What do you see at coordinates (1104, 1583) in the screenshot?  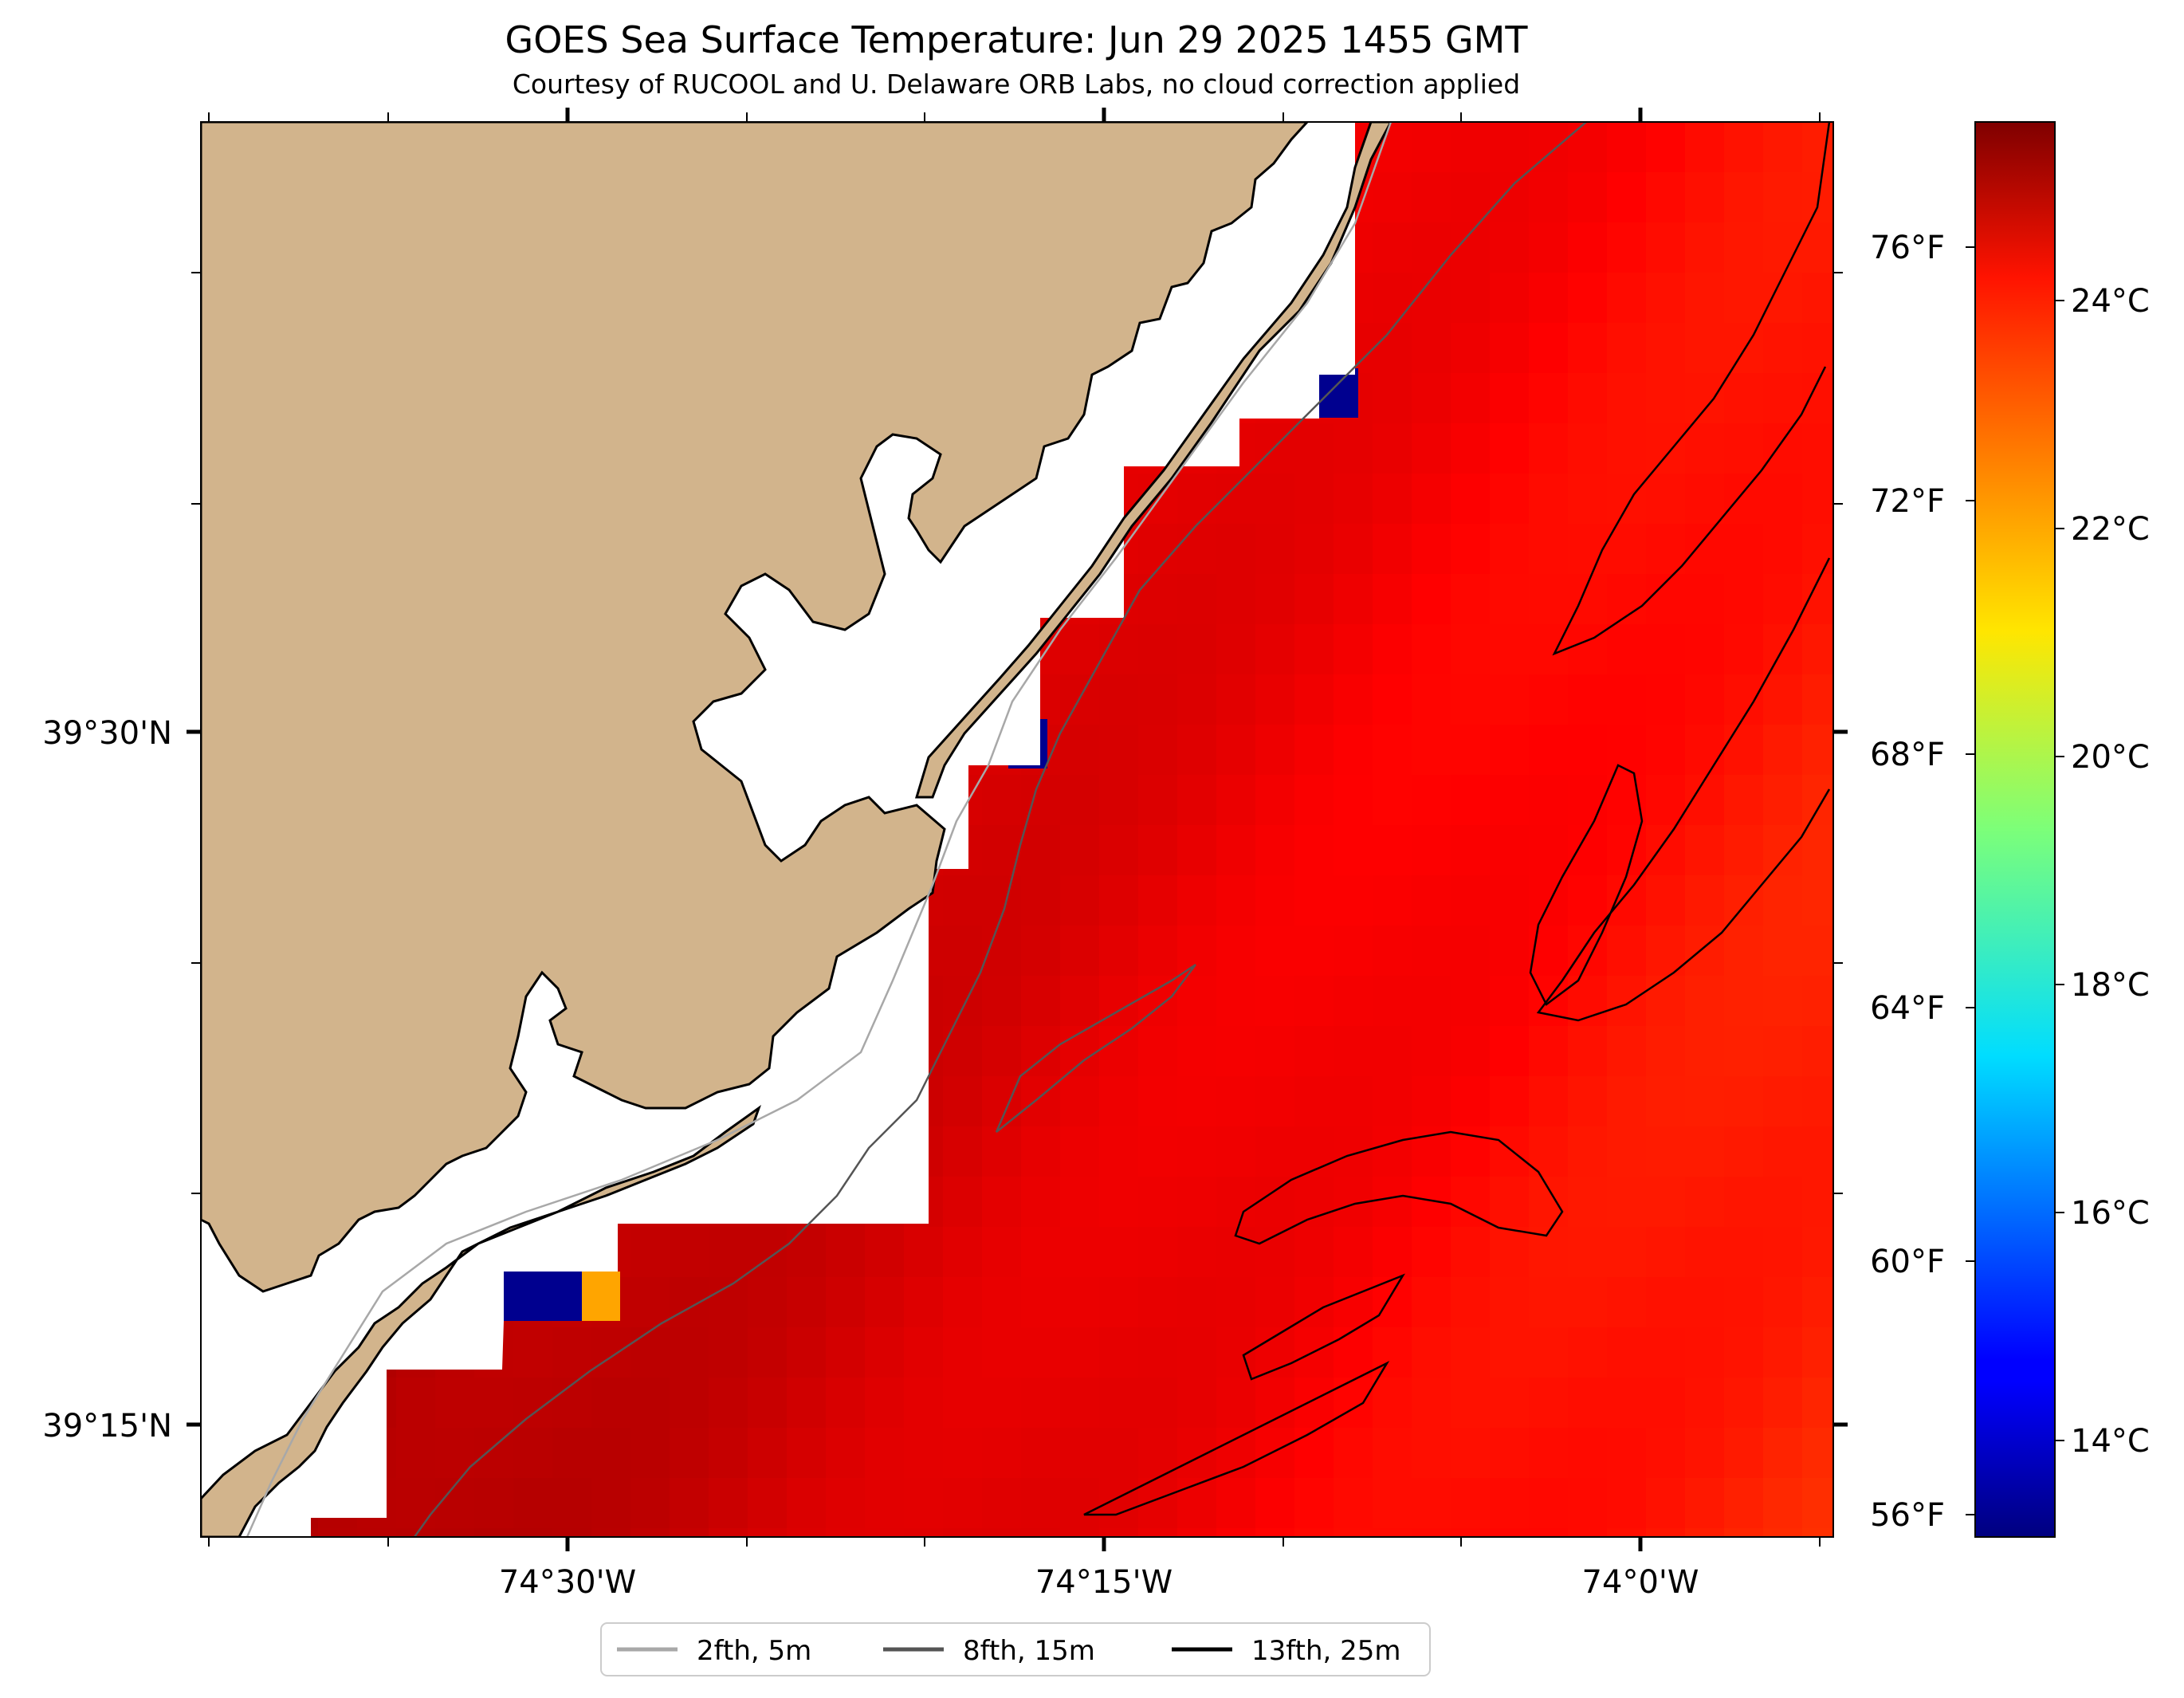 I see `x-tick-label-74-15: 74°15'W` at bounding box center [1104, 1583].